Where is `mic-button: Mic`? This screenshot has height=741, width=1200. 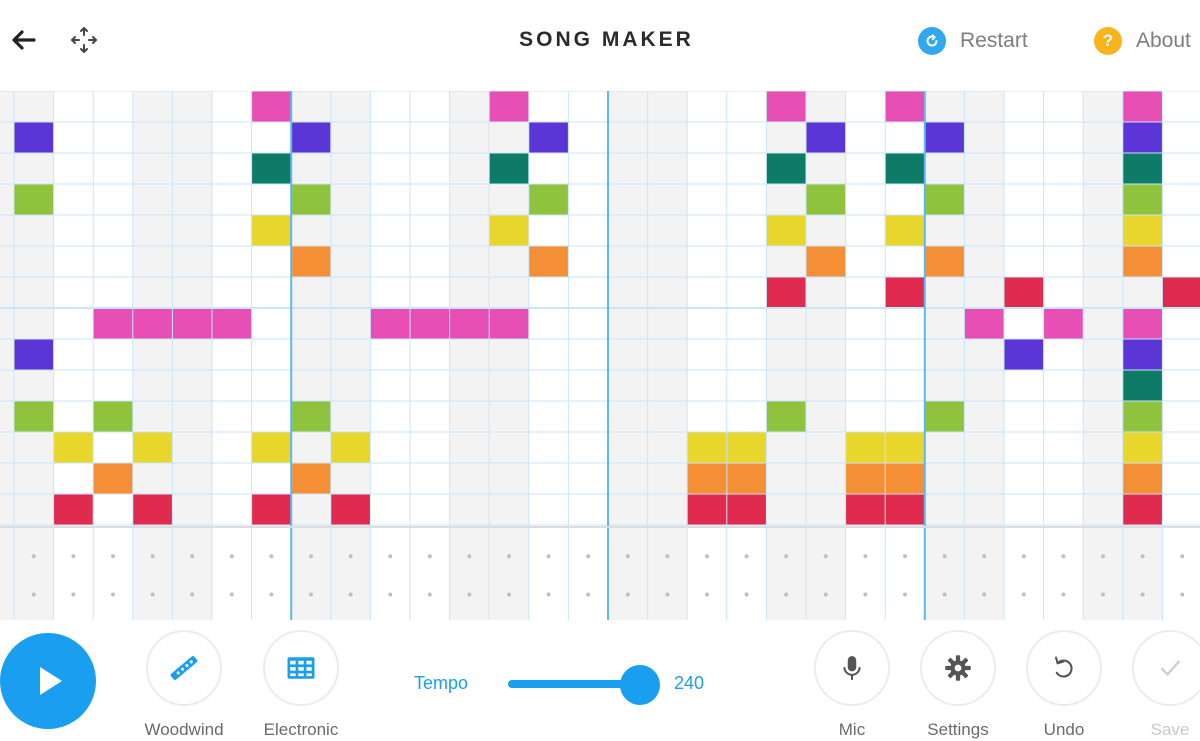
mic-button: Mic is located at coordinates (852, 685).